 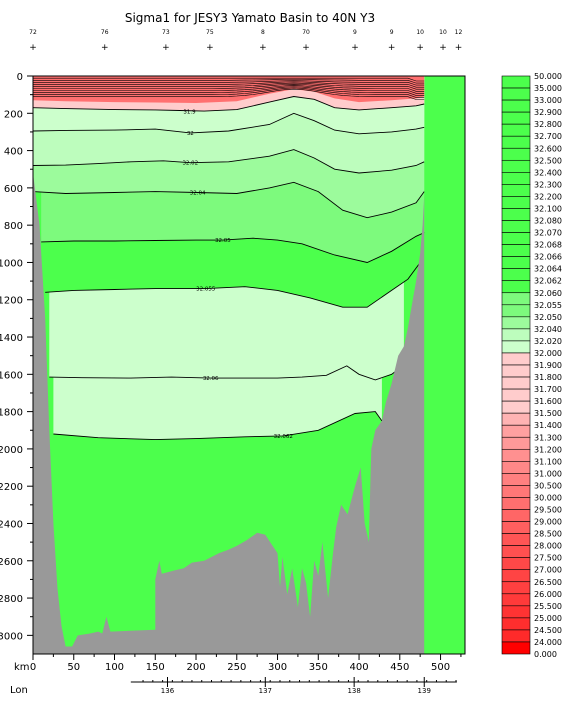 What do you see at coordinates (548, 196) in the screenshot?
I see `colorbar-label: 32.200` at bounding box center [548, 196].